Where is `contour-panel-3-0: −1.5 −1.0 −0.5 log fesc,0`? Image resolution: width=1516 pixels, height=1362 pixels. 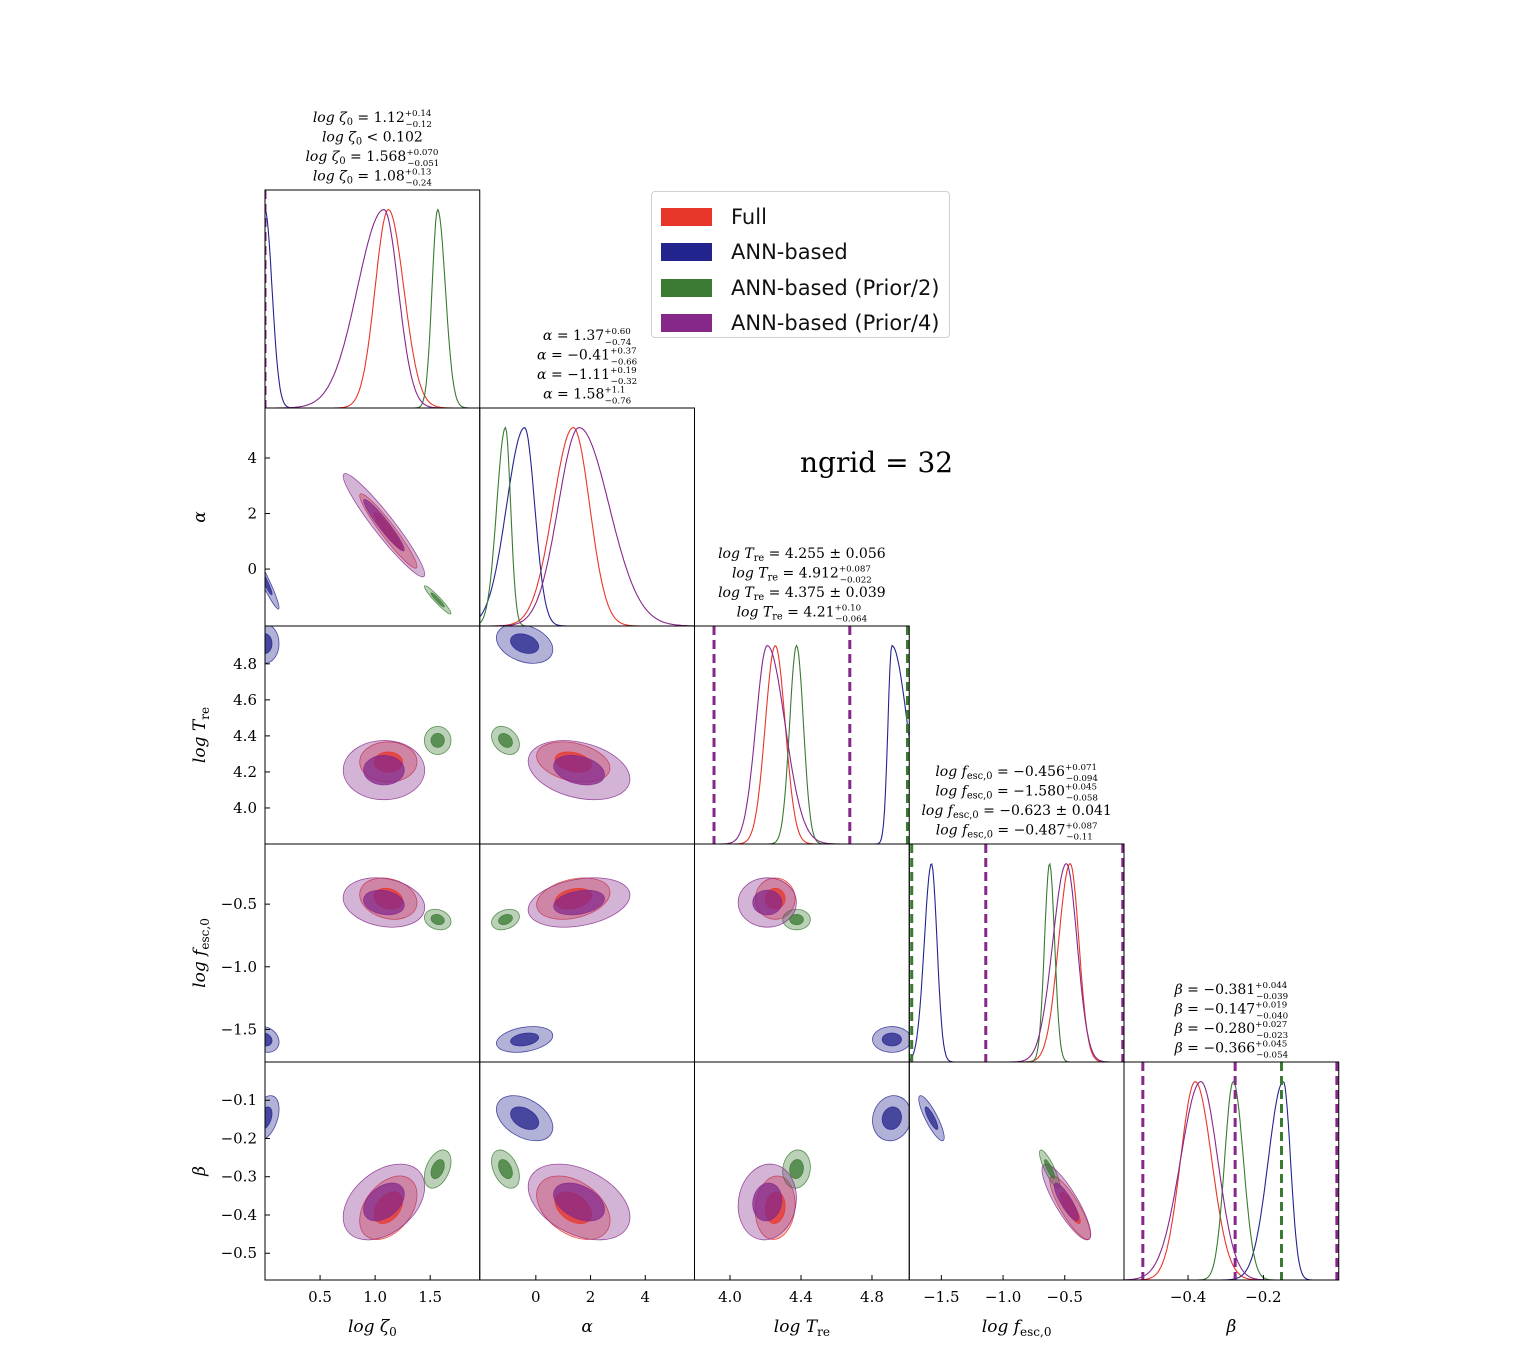
contour-panel-3-0: −1.5 −1.0 −0.5 log fesc,0 is located at coordinates (335, 953).